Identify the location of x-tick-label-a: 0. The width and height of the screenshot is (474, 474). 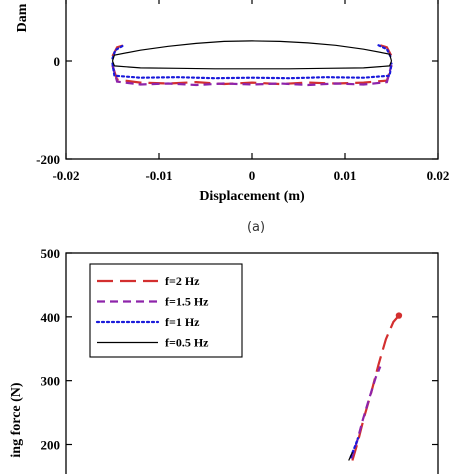
(252, 175).